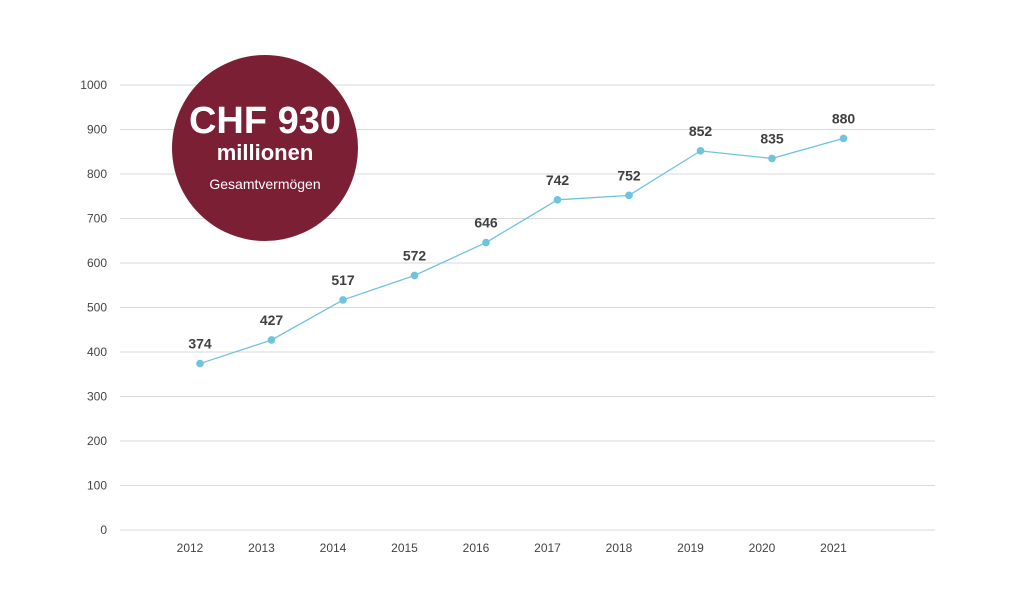  Describe the element at coordinates (404, 548) in the screenshot. I see `x-tick-label: 2015` at that location.